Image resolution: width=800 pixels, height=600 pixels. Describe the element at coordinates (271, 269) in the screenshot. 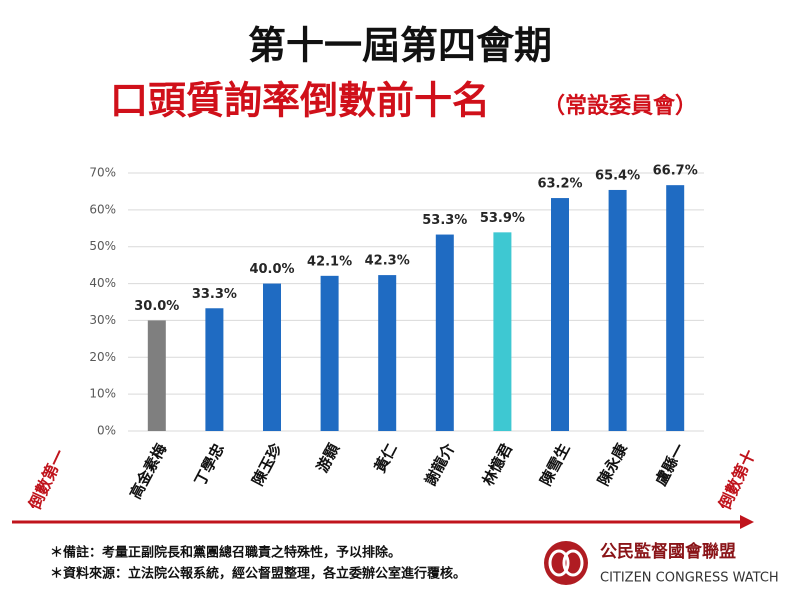

I see `value-label: 40.0%` at that location.